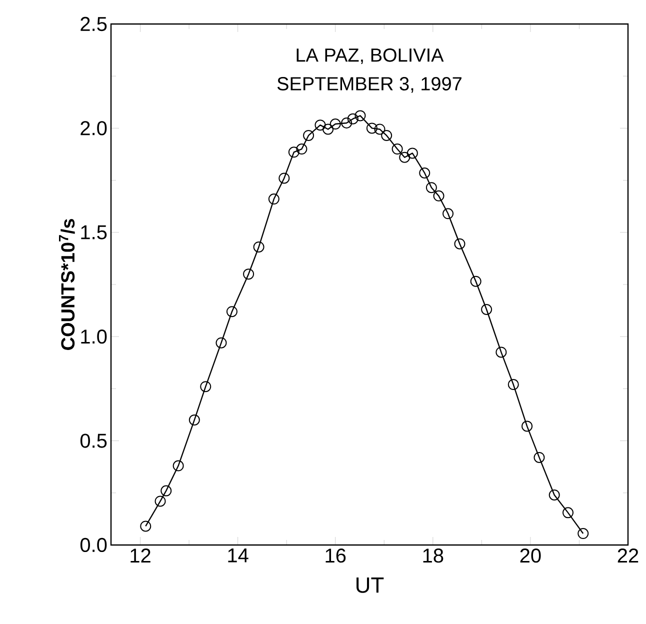  What do you see at coordinates (93, 545) in the screenshot?
I see `y-tick-label: 0.0` at bounding box center [93, 545].